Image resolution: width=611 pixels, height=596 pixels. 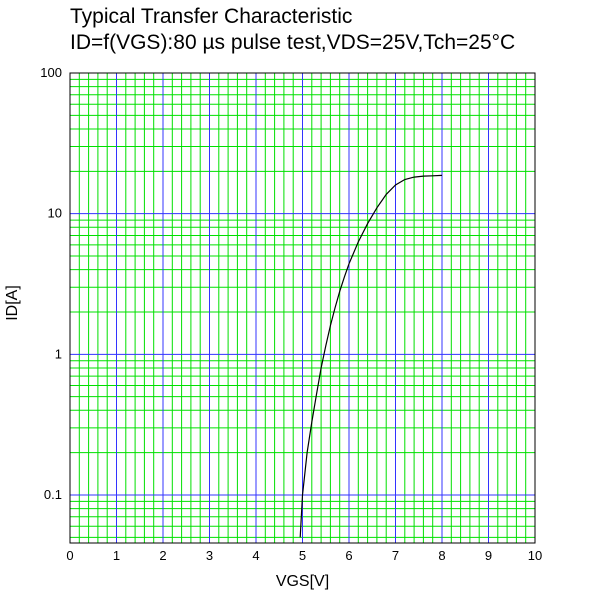 What do you see at coordinates (211, 16) in the screenshot?
I see `chart-title: Typical Transfer Characteristic` at bounding box center [211, 16].